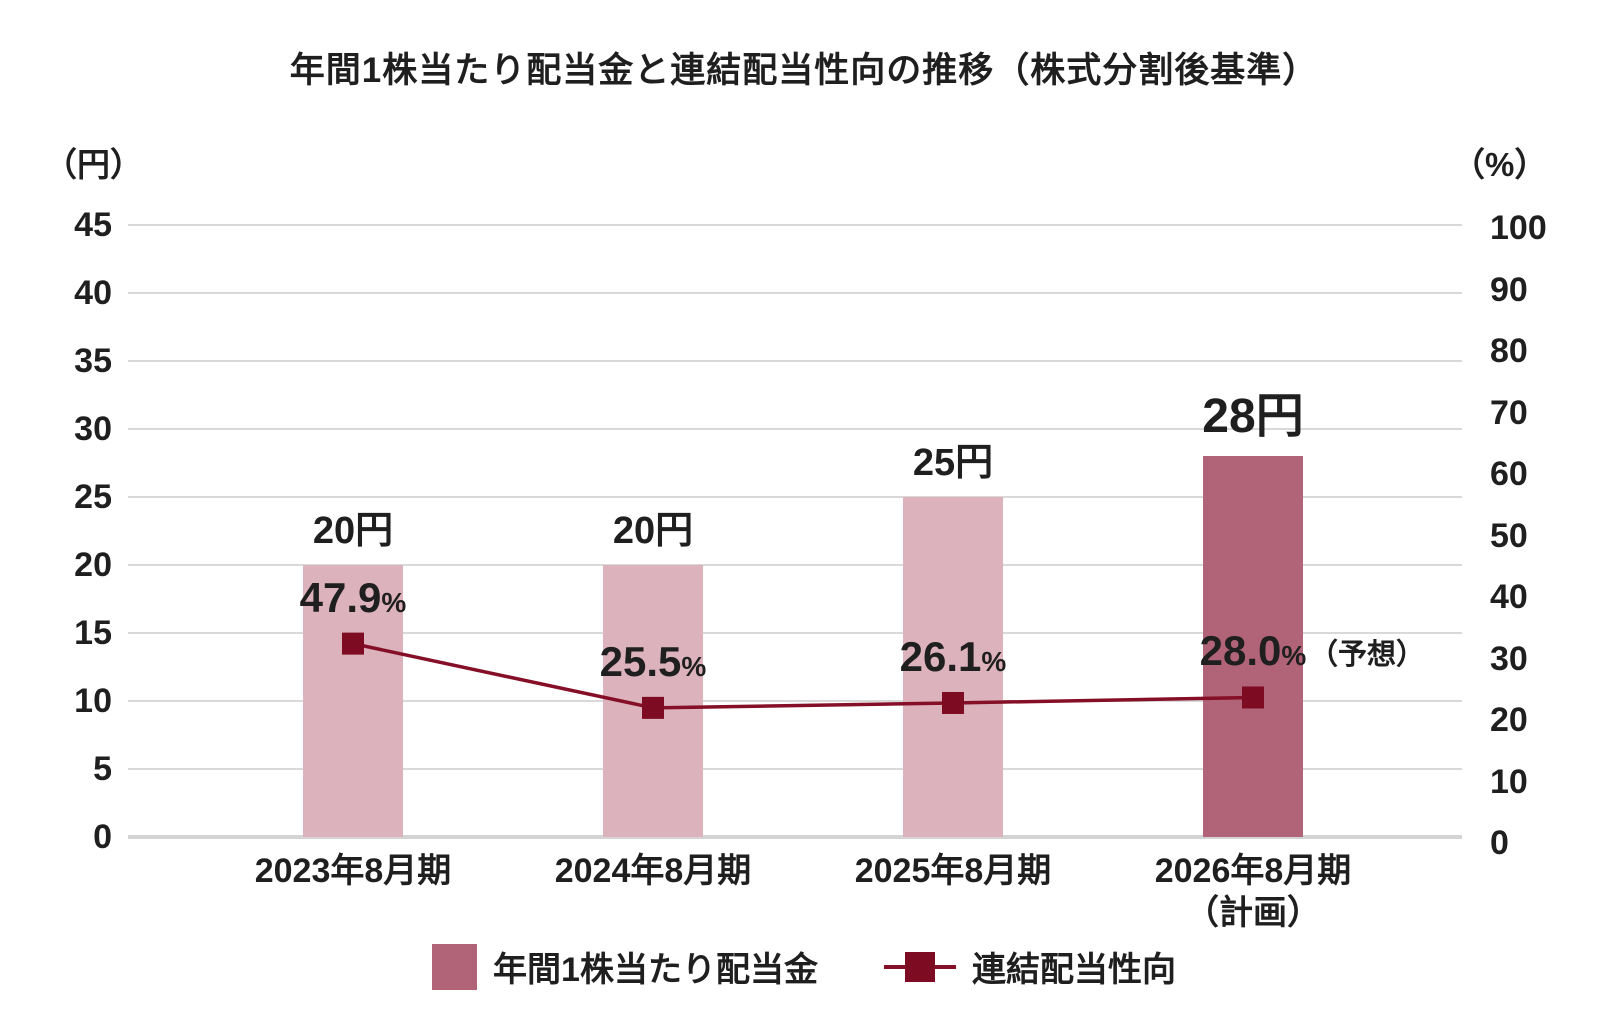  I want to click on percent-sign-4: %, so click(1294, 656).